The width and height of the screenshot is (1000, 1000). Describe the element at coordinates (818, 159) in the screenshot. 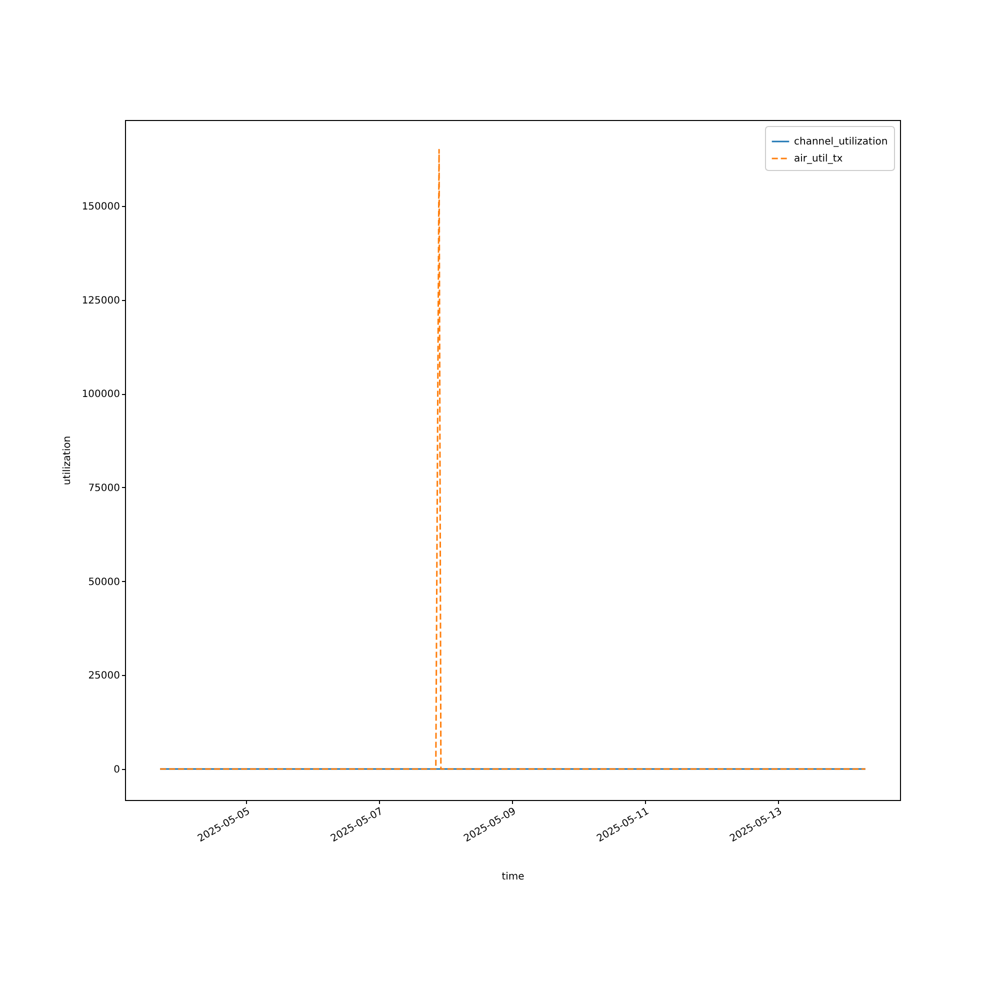

I see `legend-label: air_util_tx` at that location.